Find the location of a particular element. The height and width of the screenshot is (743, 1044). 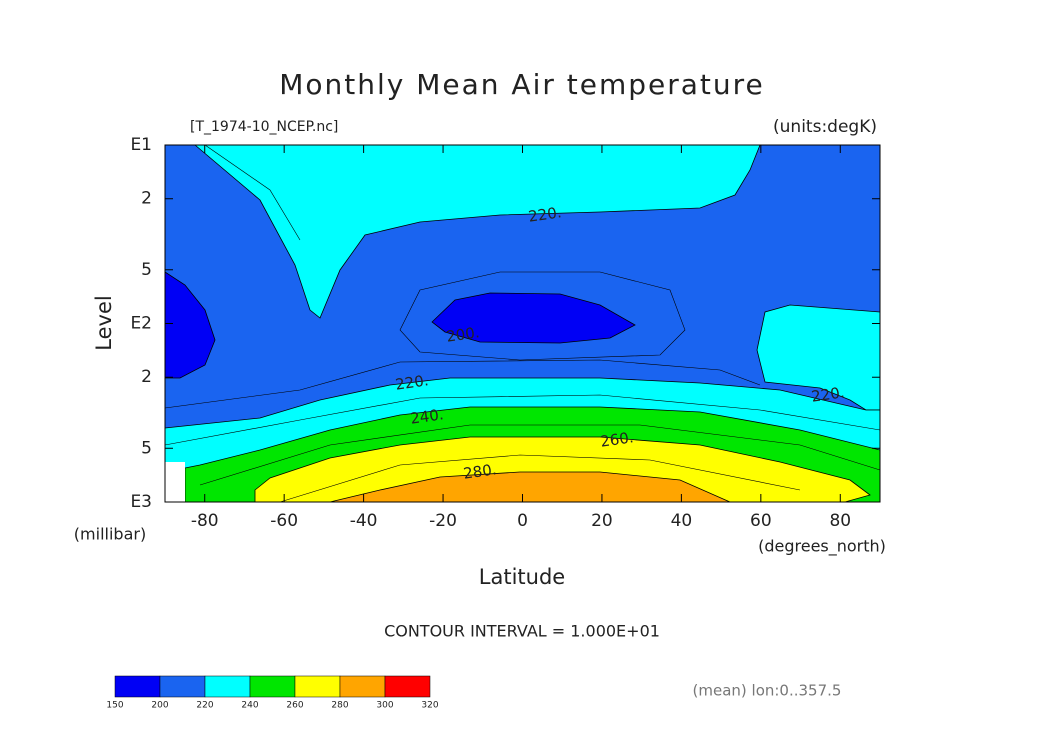

x-tick-label: -20 is located at coordinates (443, 521).